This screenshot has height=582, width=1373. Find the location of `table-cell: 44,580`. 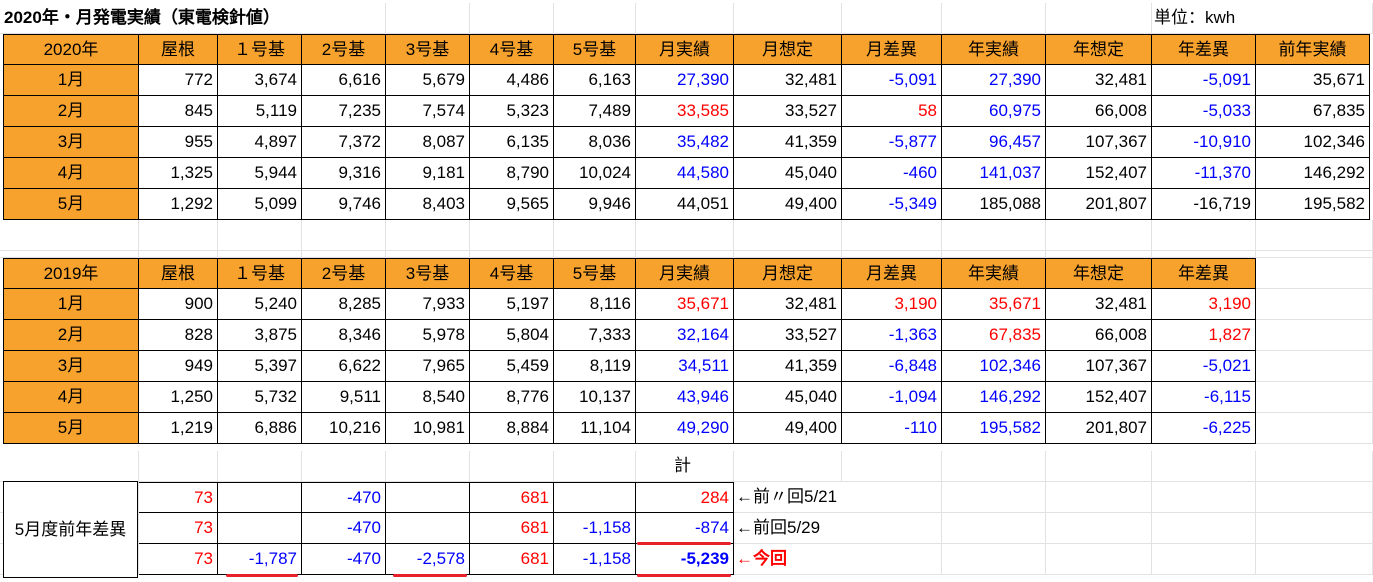

table-cell: 44,580 is located at coordinates (685, 173).